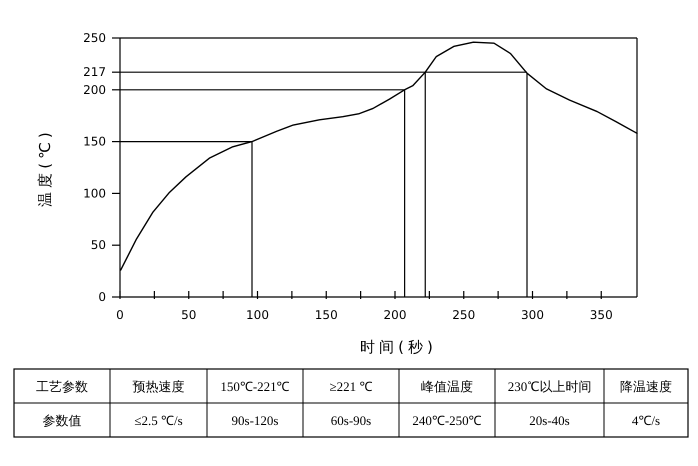  Describe the element at coordinates (98, 245) in the screenshot. I see `y-tick-label: 50` at that location.